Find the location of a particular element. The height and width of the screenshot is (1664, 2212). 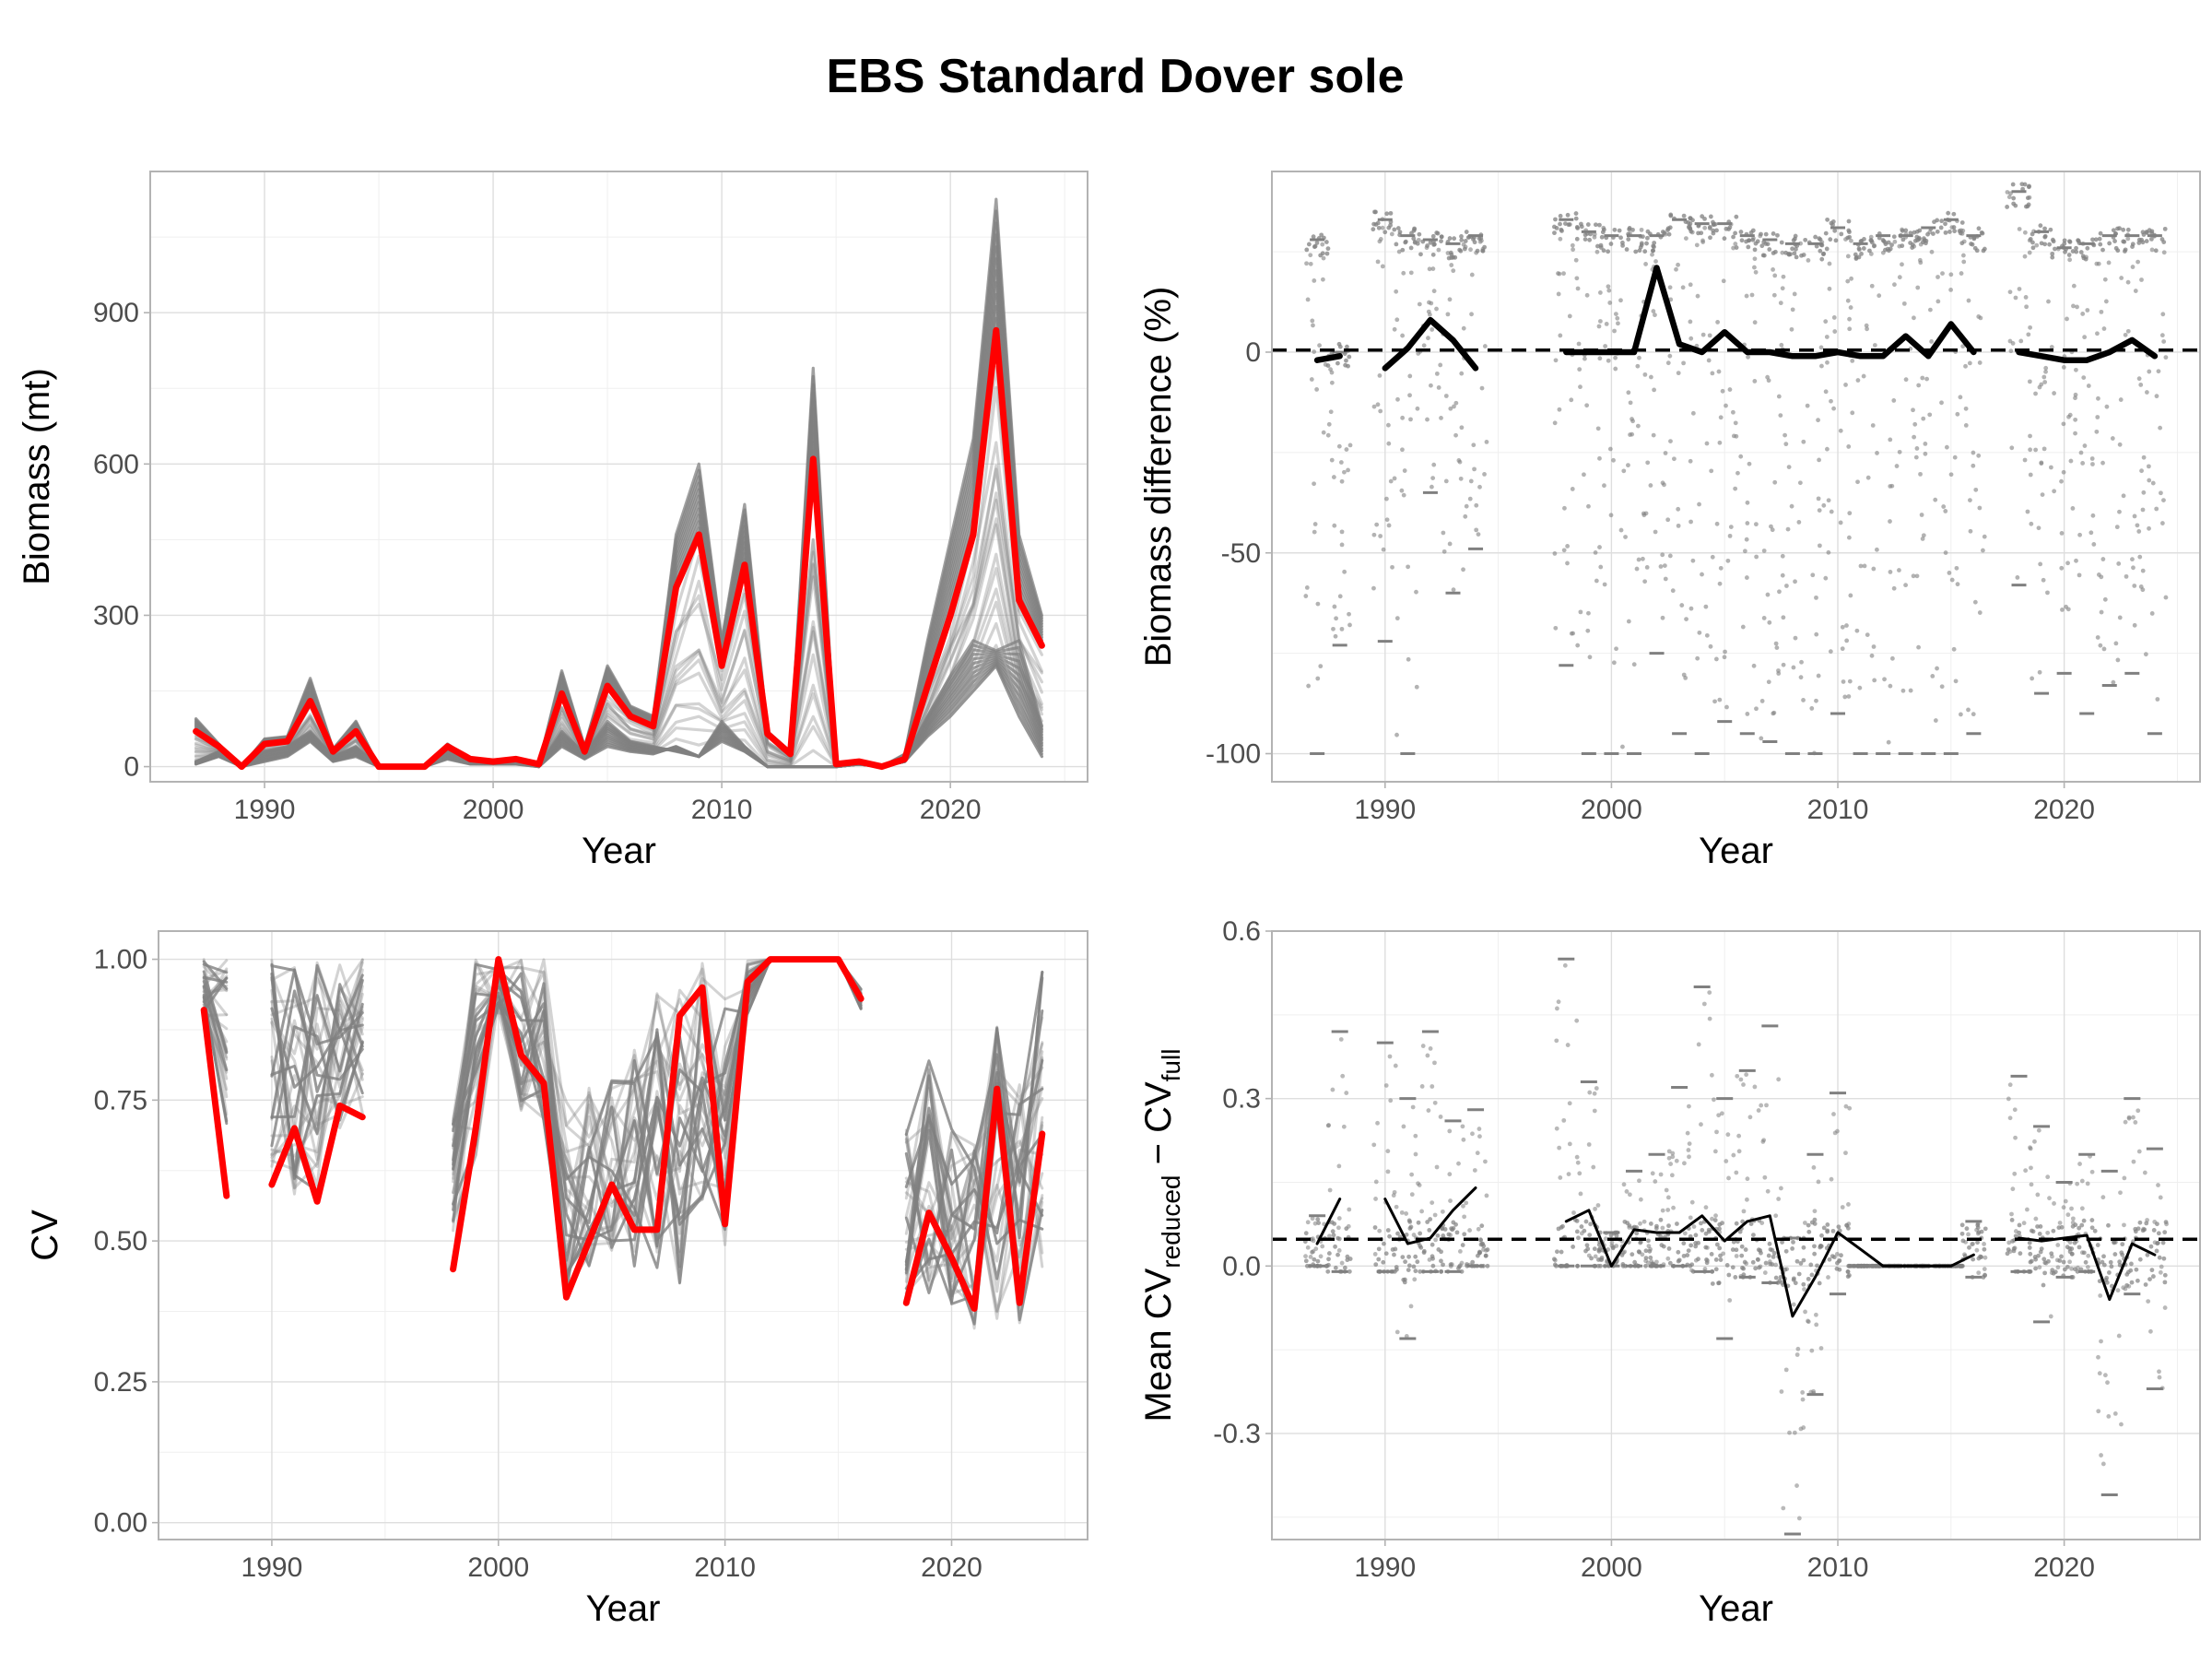

mean-line is located at coordinates (1769, 1263).